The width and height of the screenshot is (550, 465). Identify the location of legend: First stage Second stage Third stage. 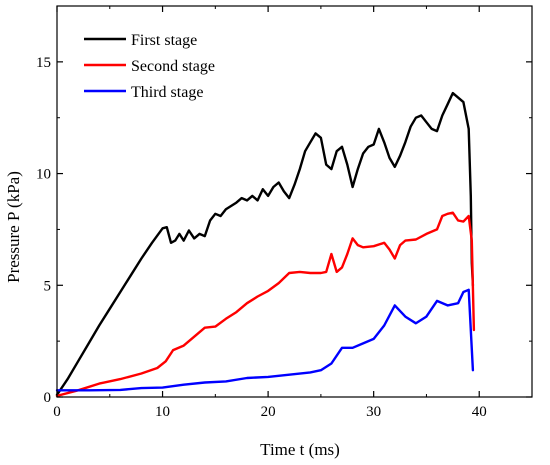
(149, 66).